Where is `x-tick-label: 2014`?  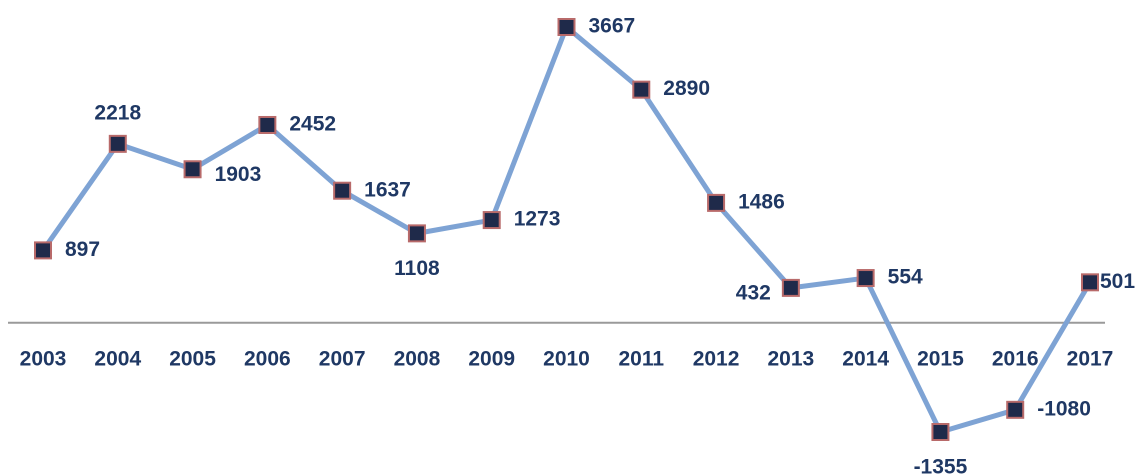 x-tick-label: 2014 is located at coordinates (865, 359).